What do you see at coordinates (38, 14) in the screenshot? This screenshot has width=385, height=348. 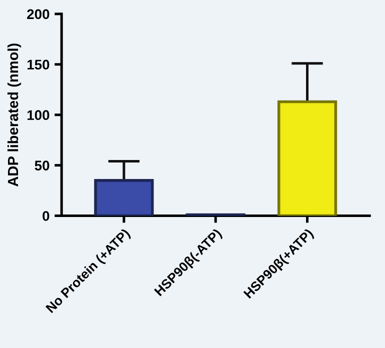 I see `y-tick-label: 200` at bounding box center [38, 14].